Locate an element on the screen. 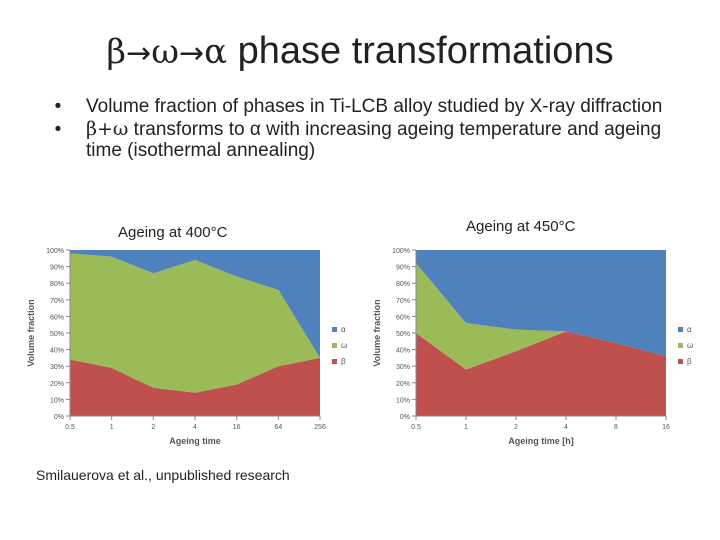 The image size is (720, 540). title-beta: β is located at coordinates (116, 52).